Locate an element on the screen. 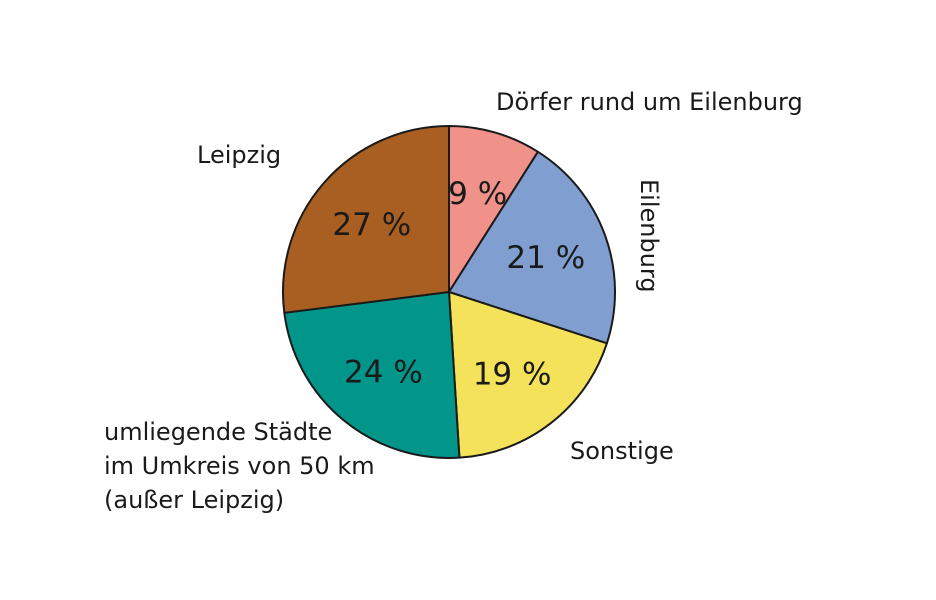  pie-value-labels: 9 % 21 % 19 % 24 % 27 % is located at coordinates (458, 284).